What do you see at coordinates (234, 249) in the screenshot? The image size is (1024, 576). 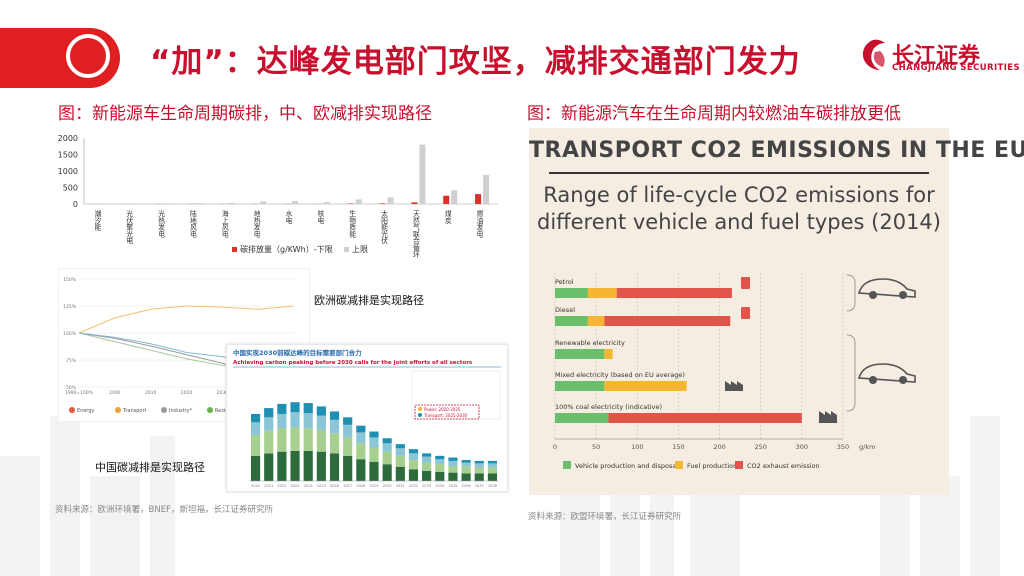 I see `legend-low-swatch` at bounding box center [234, 249].